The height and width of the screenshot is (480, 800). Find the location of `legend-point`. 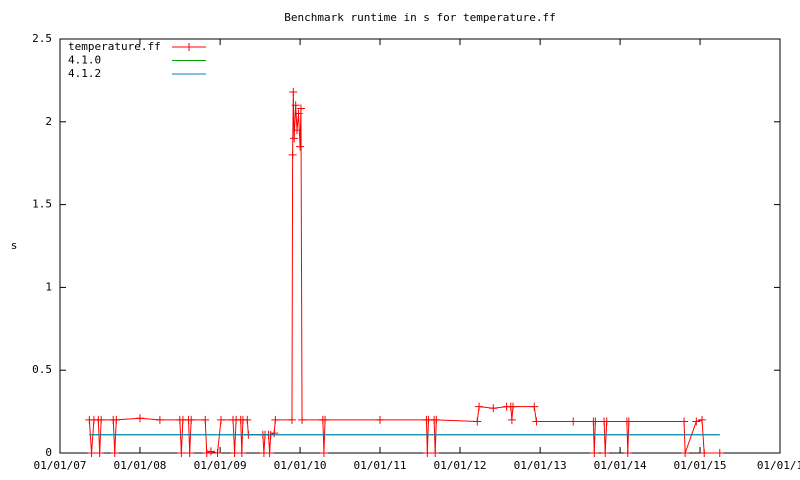

legend-point is located at coordinates (189, 47).